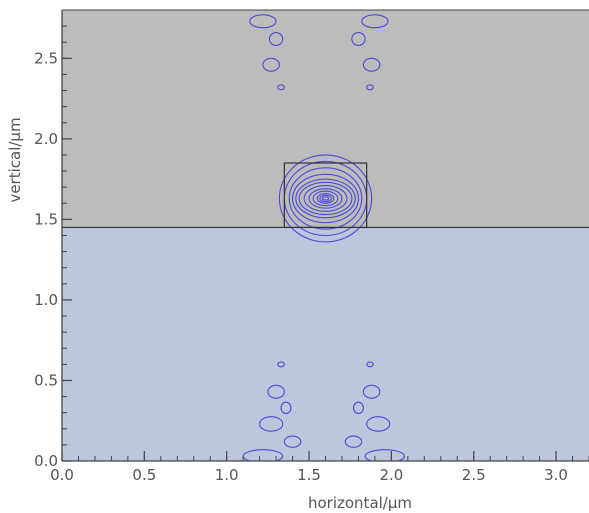 This screenshot has height=513, width=589. I want to click on y-tick-label: 1.5, so click(46, 219).